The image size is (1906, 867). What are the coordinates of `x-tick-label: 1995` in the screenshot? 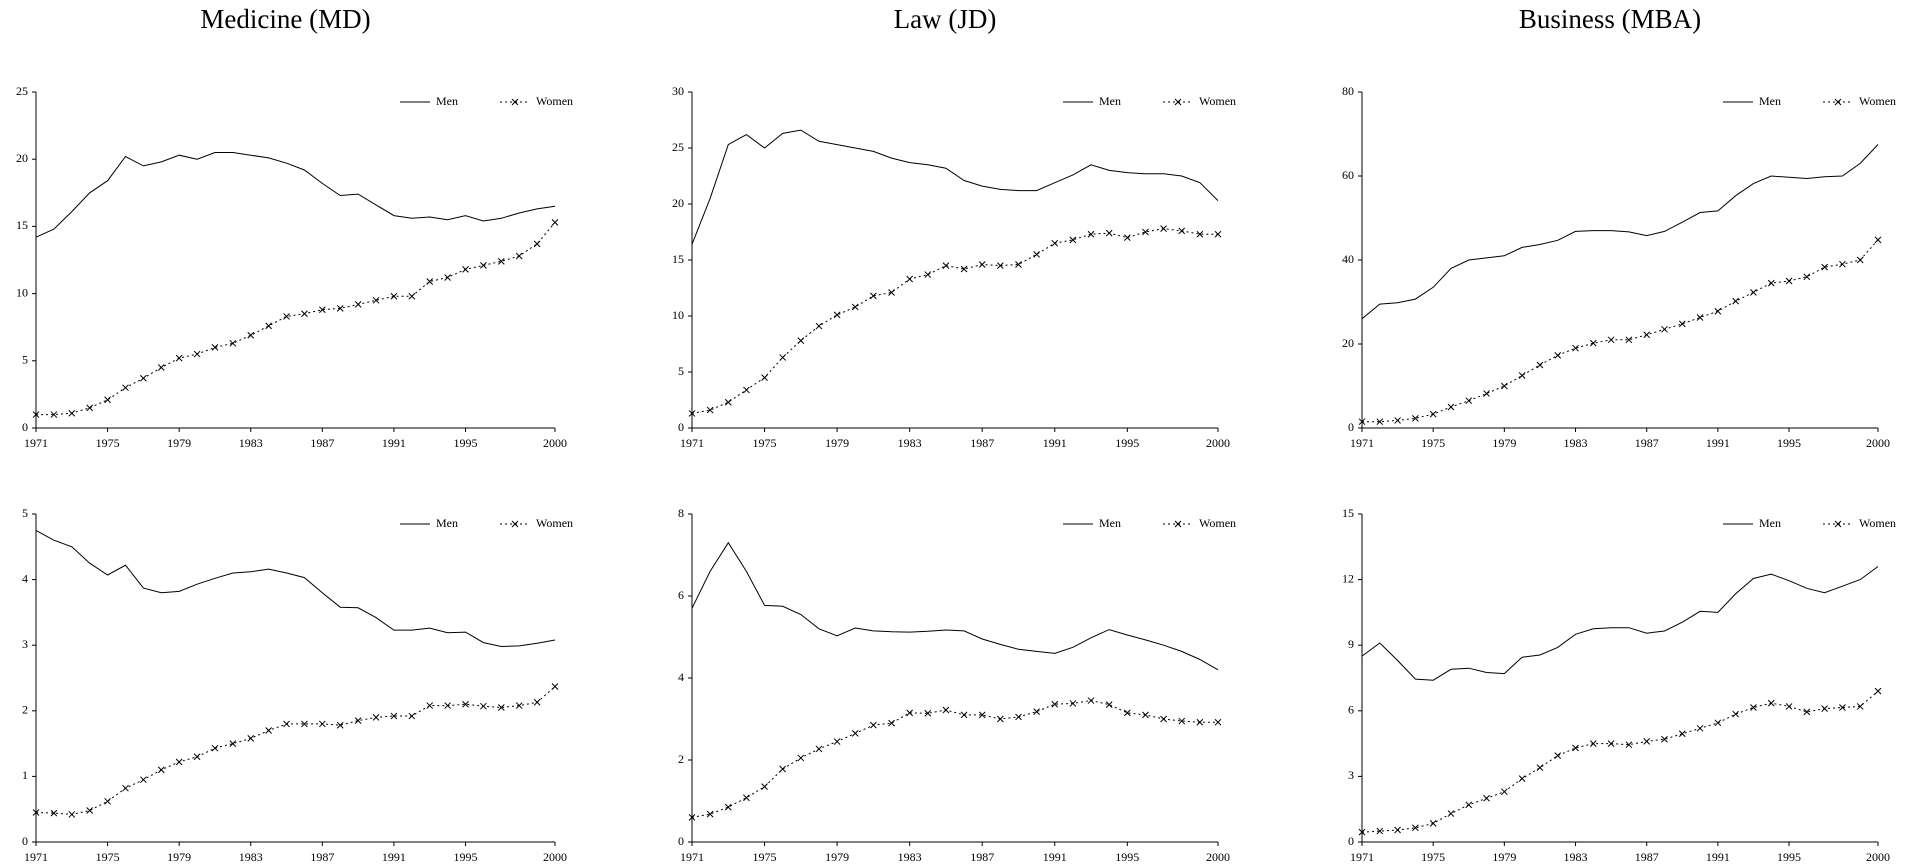 It's located at (466, 857).